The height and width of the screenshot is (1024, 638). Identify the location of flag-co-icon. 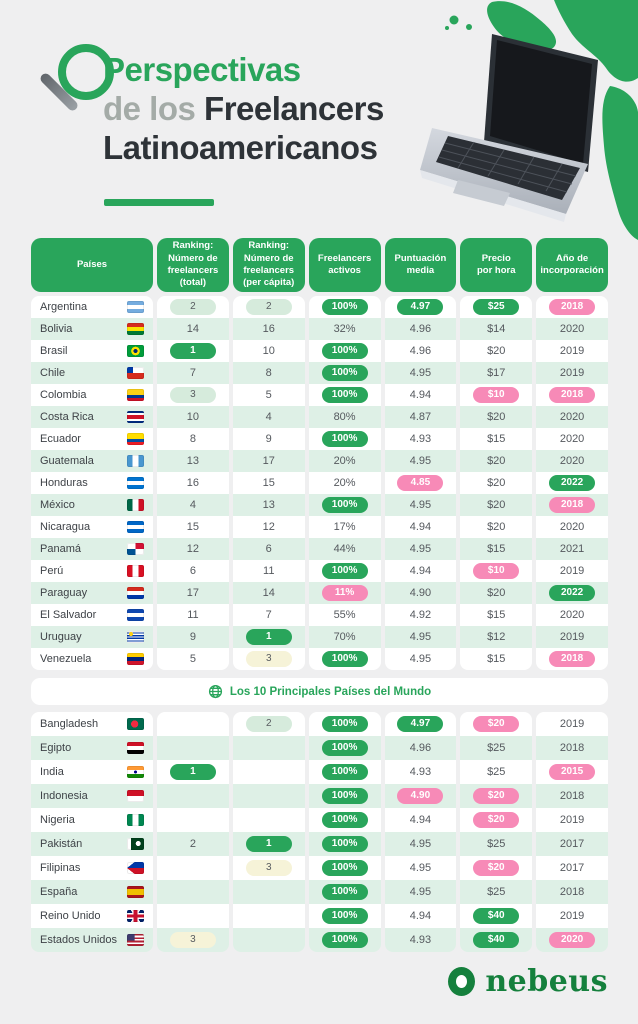
(135, 395).